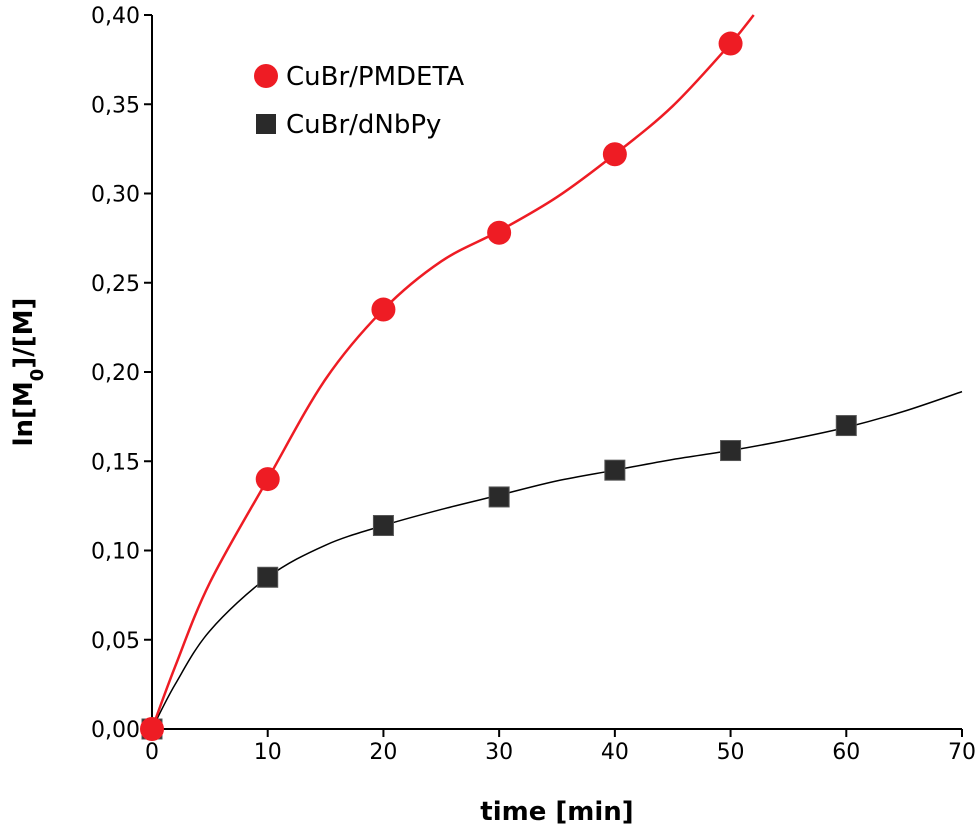  What do you see at coordinates (615, 752) in the screenshot?
I see `x-tick-label: 40` at bounding box center [615, 752].